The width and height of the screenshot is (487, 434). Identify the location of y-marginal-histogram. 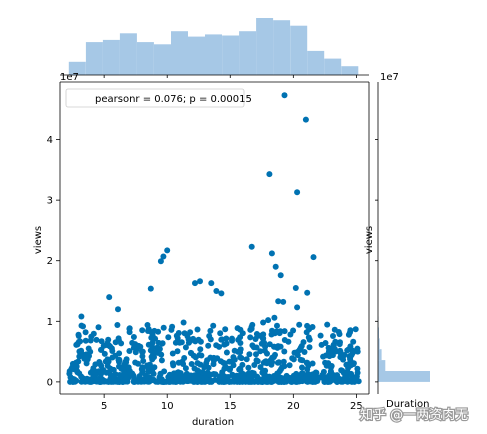
(402, 238).